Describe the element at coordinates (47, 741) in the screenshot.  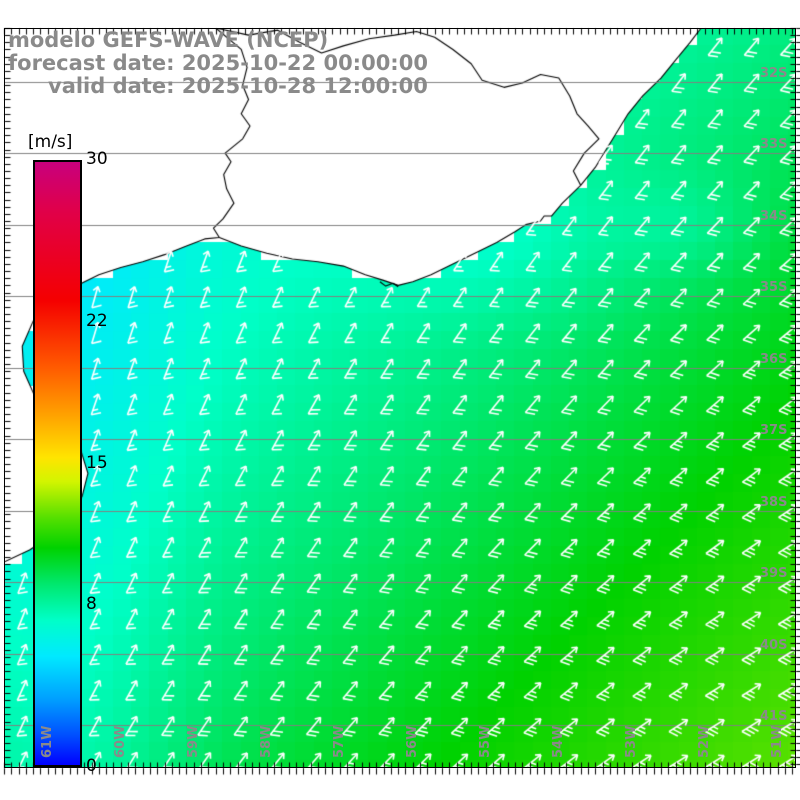
I see `longitude-label-61W: 61W` at that location.